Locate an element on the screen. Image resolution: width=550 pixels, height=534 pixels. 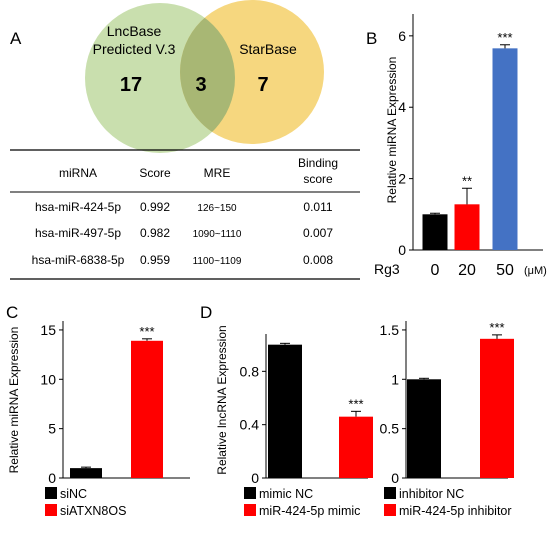
table-cell-mre: 1090~1110 is located at coordinates (217, 234).